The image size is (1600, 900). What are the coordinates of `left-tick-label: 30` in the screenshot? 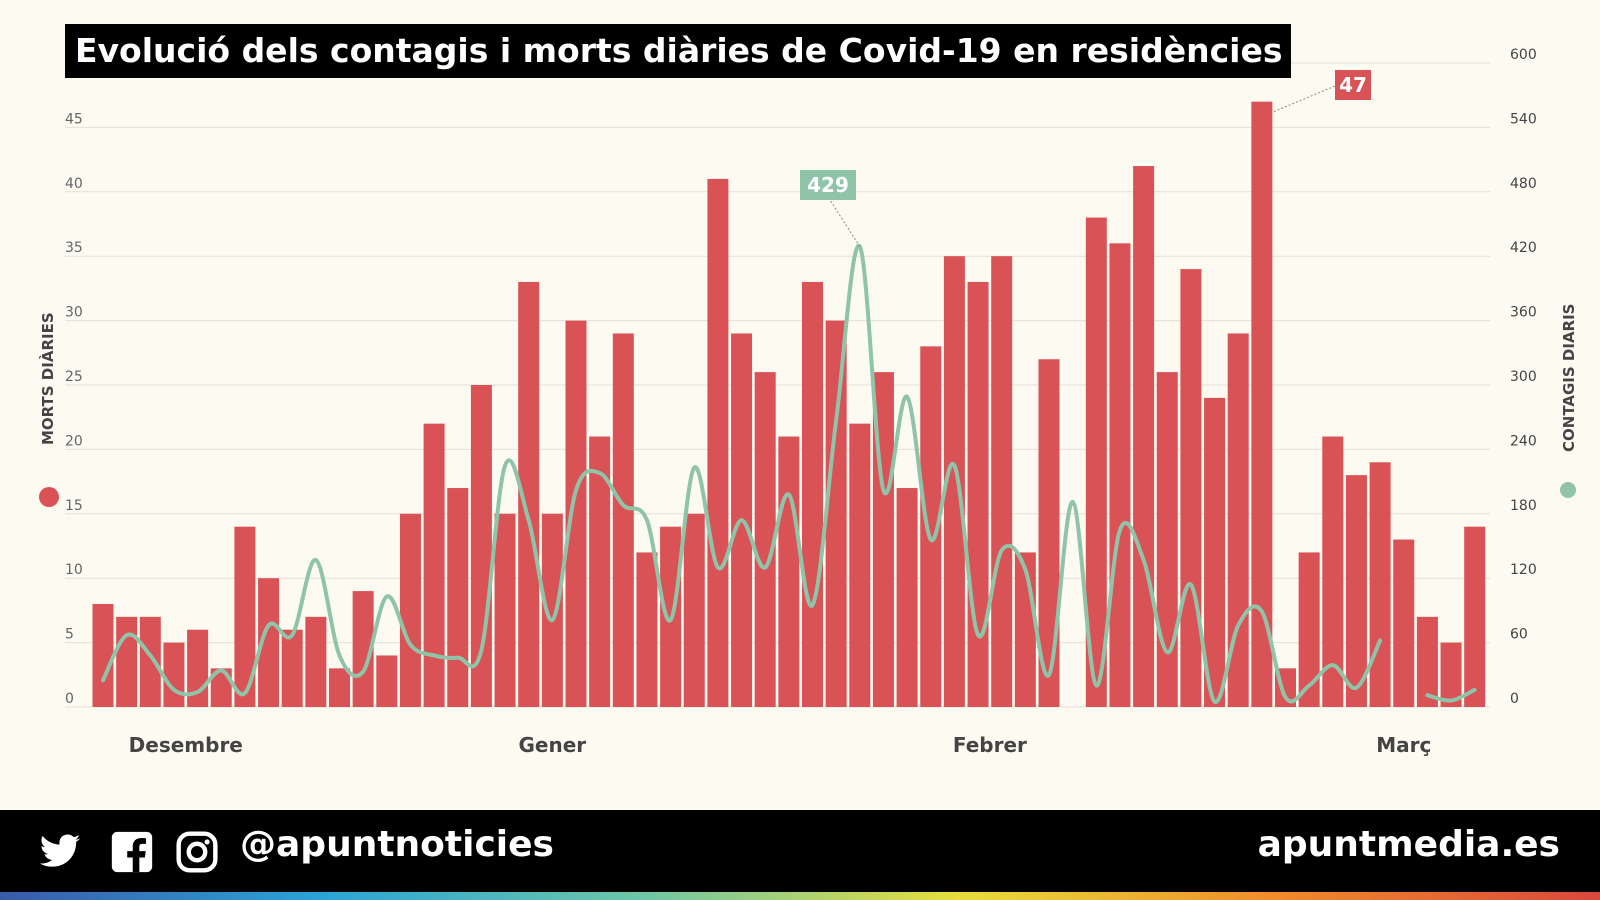 It's located at (74, 313).